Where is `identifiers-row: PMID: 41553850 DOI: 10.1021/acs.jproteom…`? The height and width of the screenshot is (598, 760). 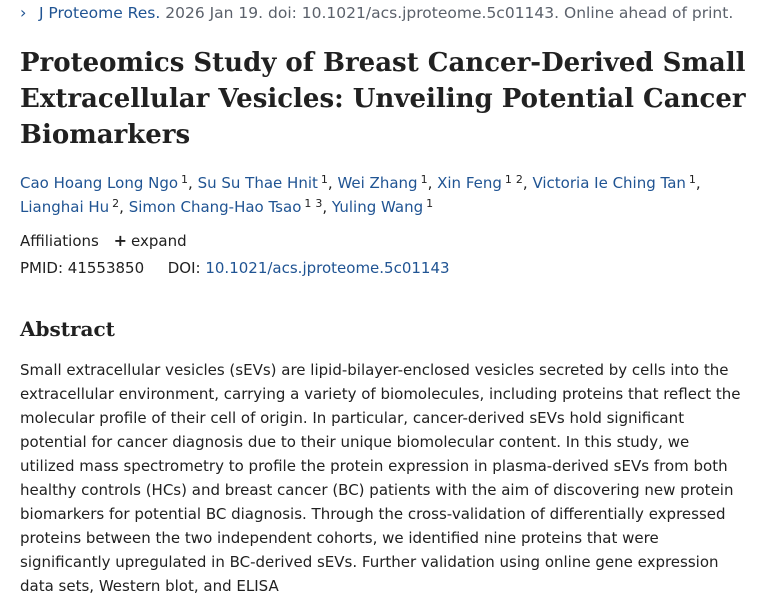 identifiers-row: PMID: 41553850 DOI: 10.1021/acs.jproteom… is located at coordinates (383, 268).